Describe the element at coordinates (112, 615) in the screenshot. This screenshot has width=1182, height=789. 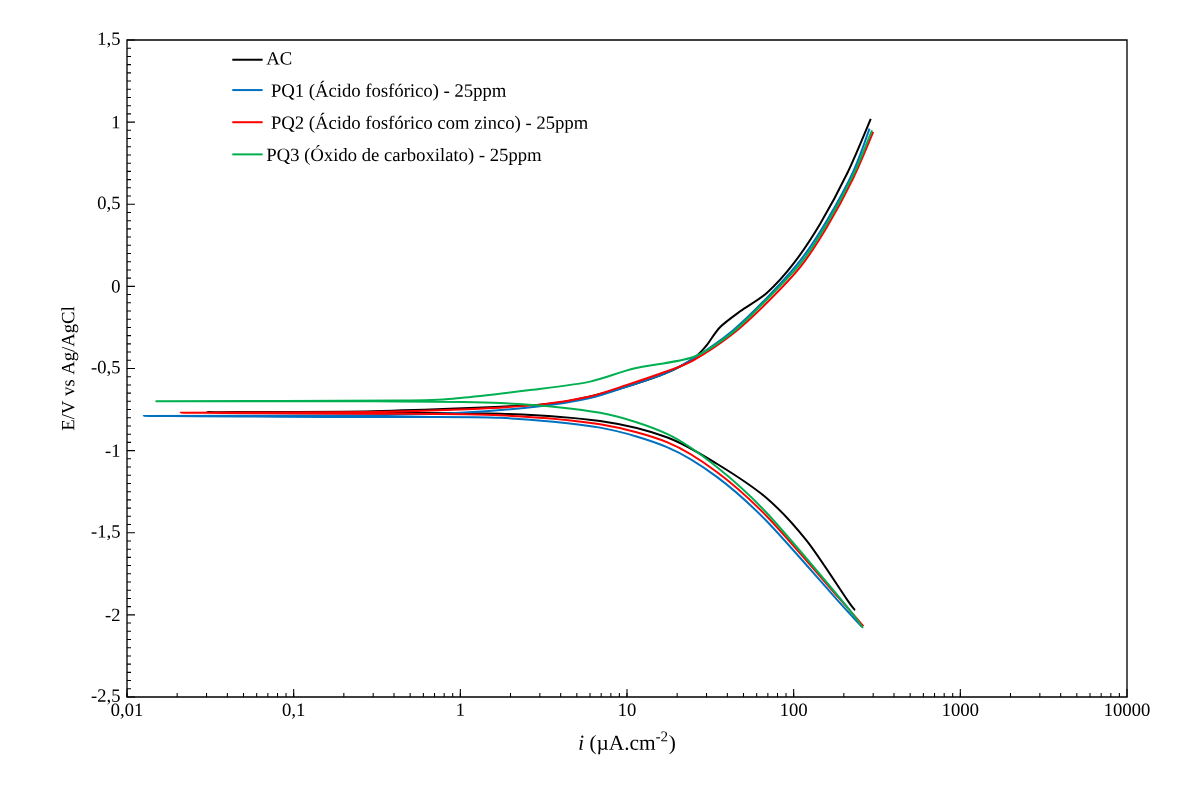
I see `y-tick-label: -2` at that location.